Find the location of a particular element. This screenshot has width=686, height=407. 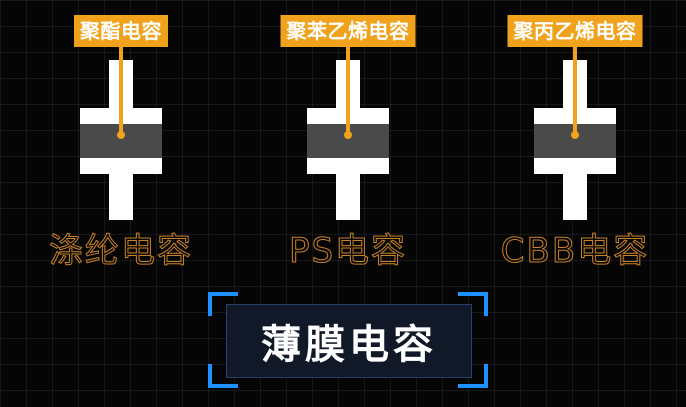

material-tag: 聚酯电容 is located at coordinates (121, 31).